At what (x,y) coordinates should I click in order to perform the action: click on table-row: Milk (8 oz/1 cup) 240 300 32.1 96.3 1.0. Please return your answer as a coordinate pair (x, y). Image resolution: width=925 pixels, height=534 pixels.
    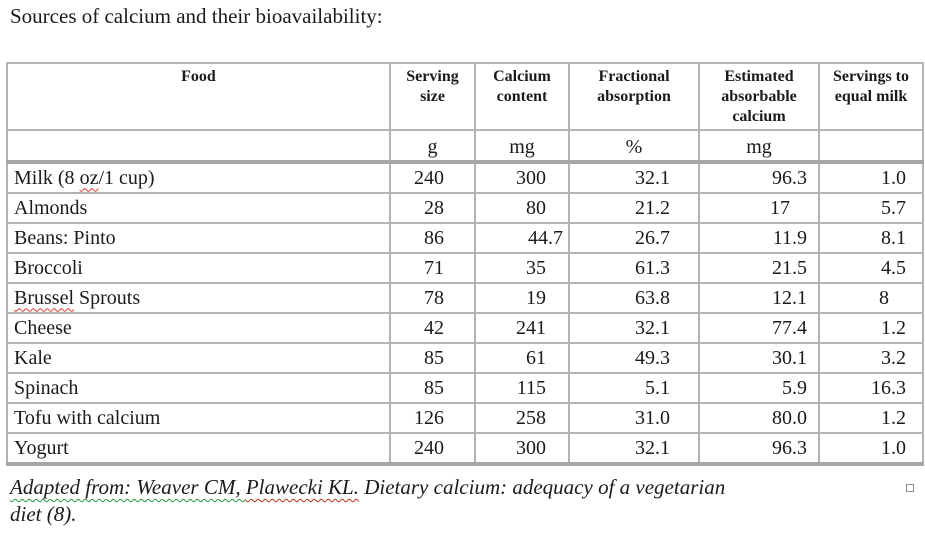
    Looking at the image, I should click on (465, 177).